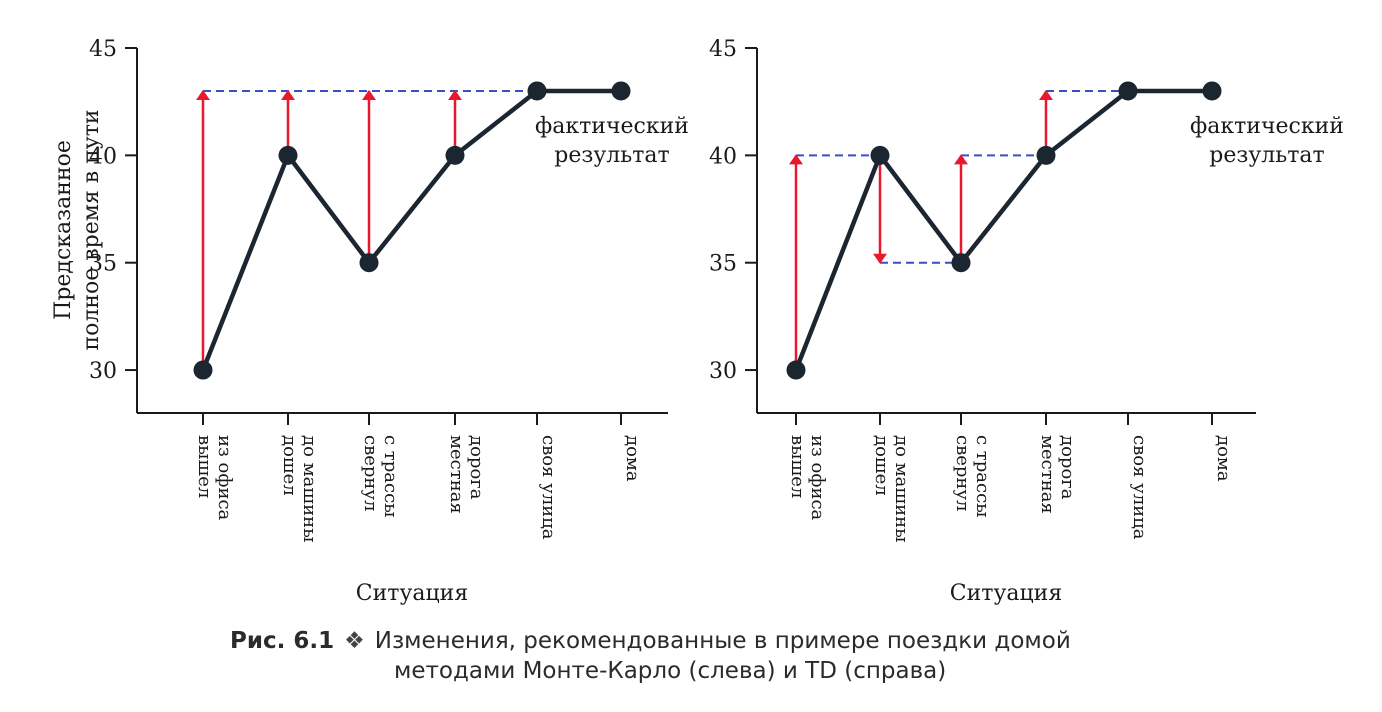 This screenshot has height=712, width=1382. Describe the element at coordinates (63, 230) in the screenshot. I see `y-axis-title: Предсказанное` at that location.